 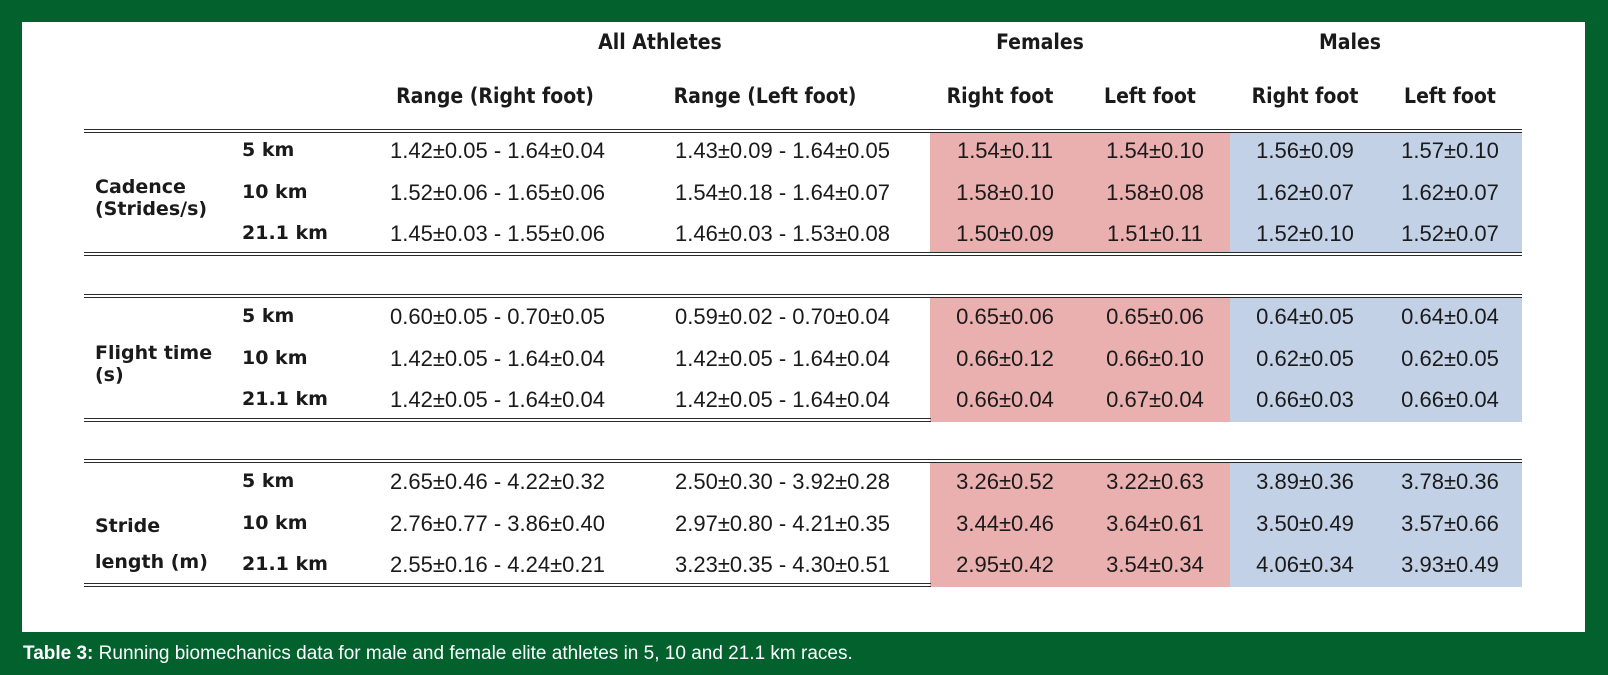 What do you see at coordinates (1450, 564) in the screenshot?
I see `table-cell: 3.93±0.49` at bounding box center [1450, 564].